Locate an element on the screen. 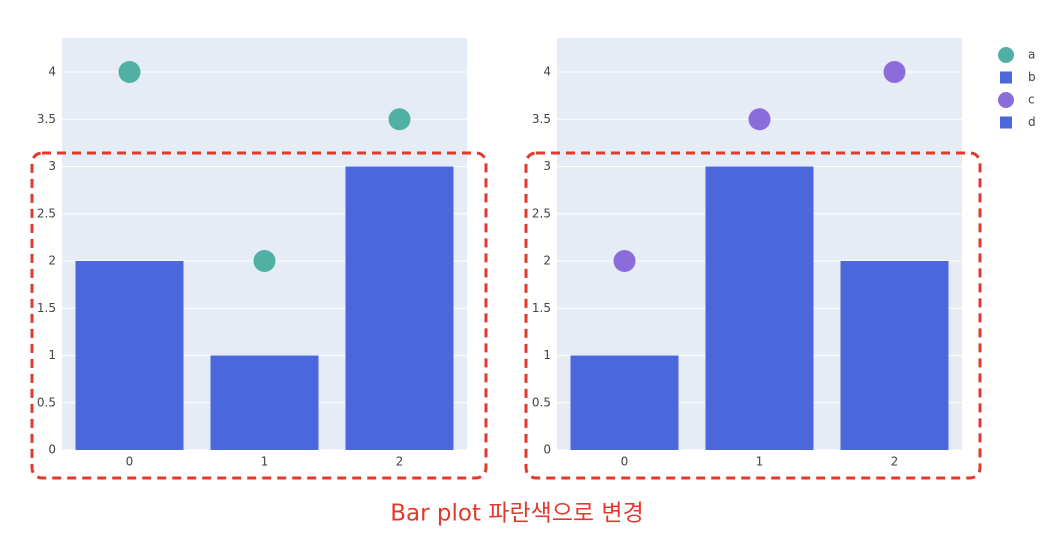  annotation: Bar plot 파란색으로 변경 is located at coordinates (516, 514).